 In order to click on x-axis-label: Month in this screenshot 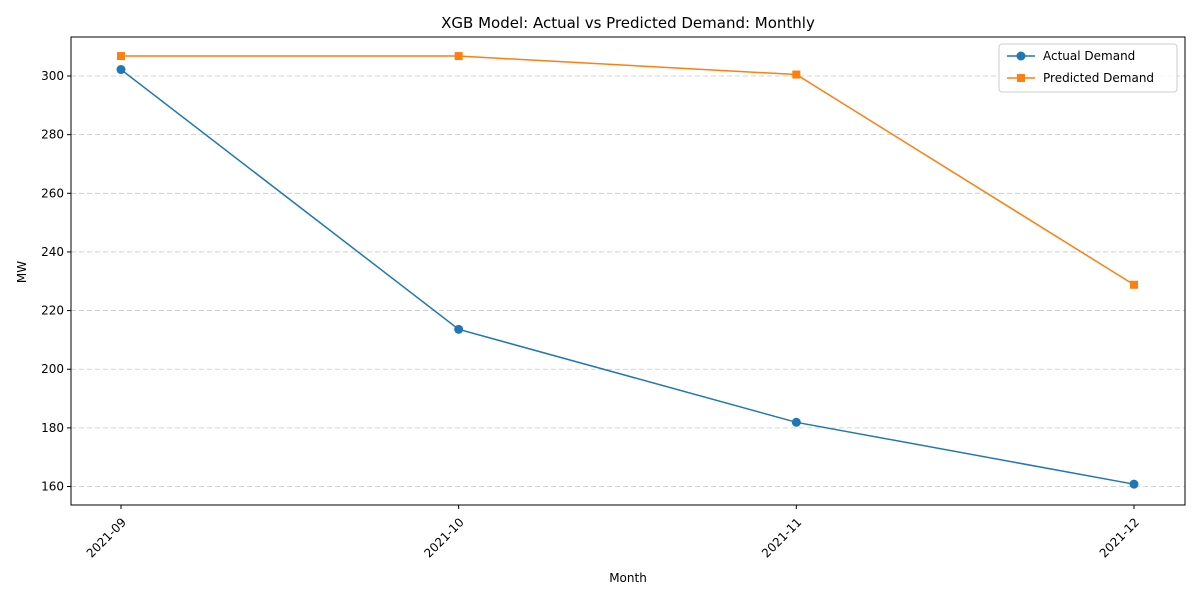, I will do `click(628, 578)`.